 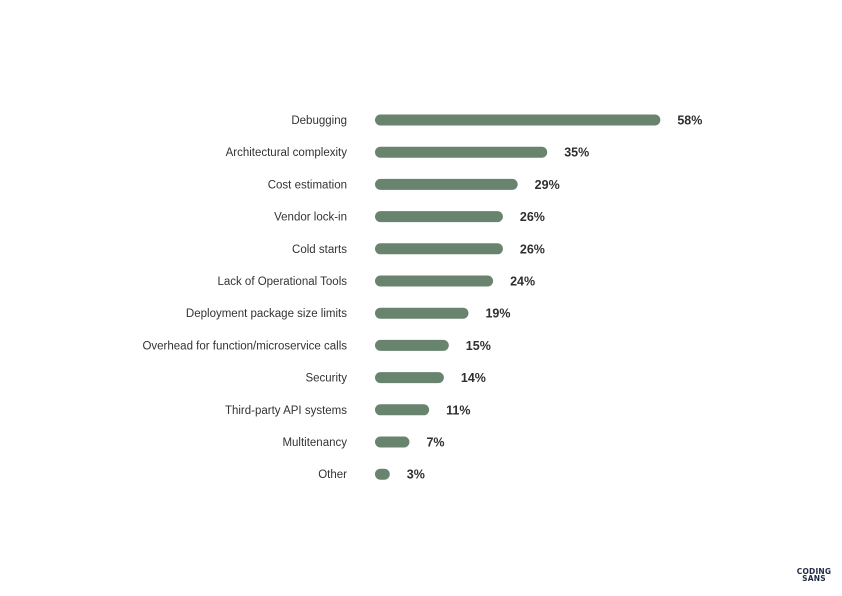 What do you see at coordinates (814, 571) in the screenshot?
I see `logo-text-line1: CODING` at bounding box center [814, 571].